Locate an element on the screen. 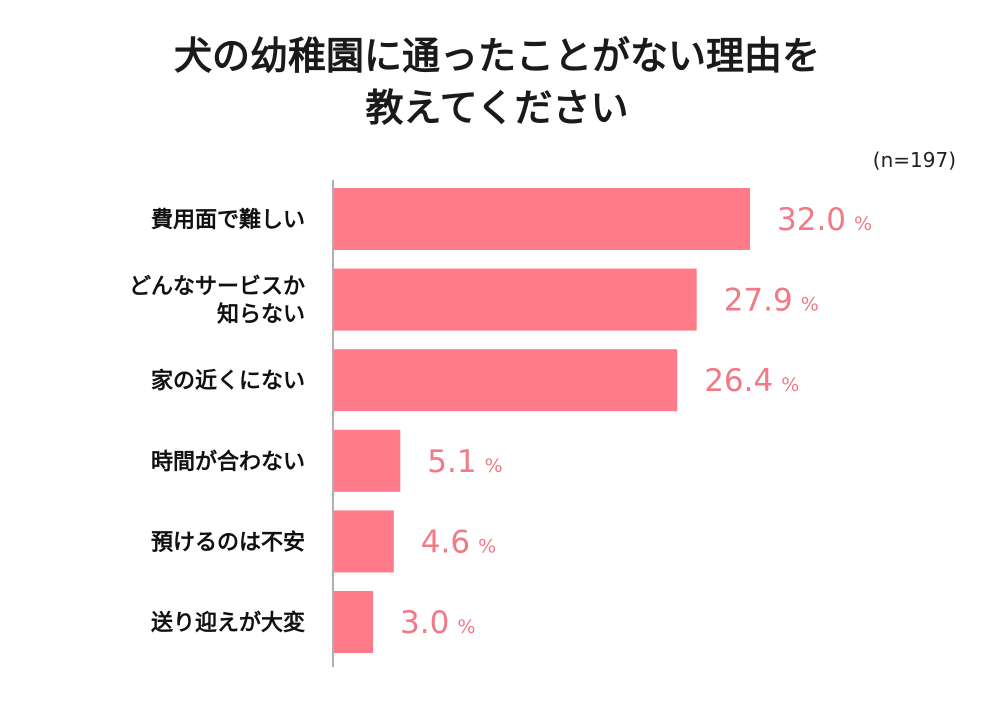 This screenshot has width=994, height=708. value-label-4: 4.6% is located at coordinates (458, 542).